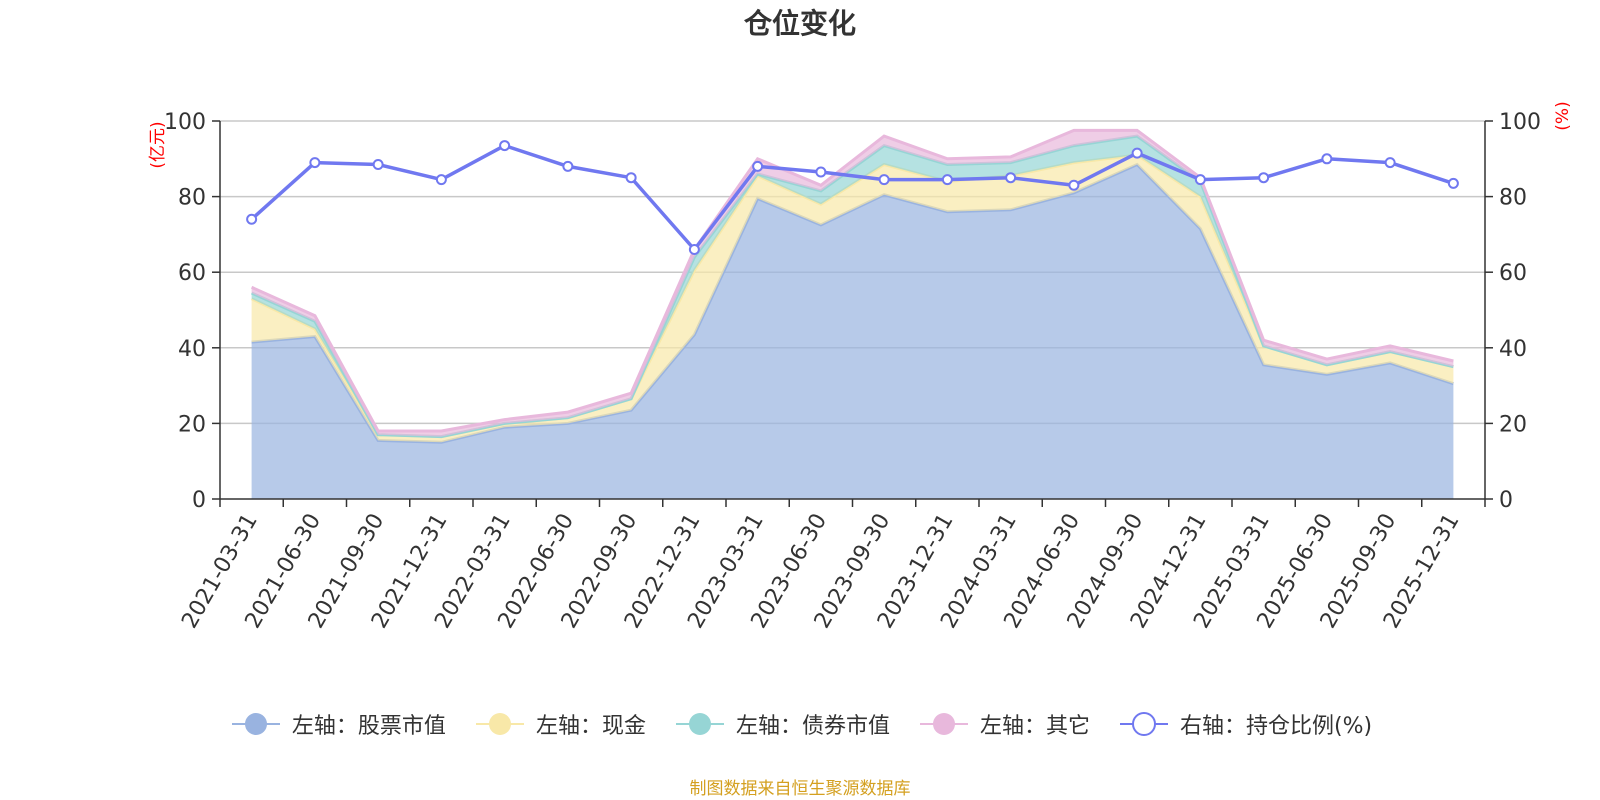  I want to click on left-tick-label: 40, so click(192, 349).